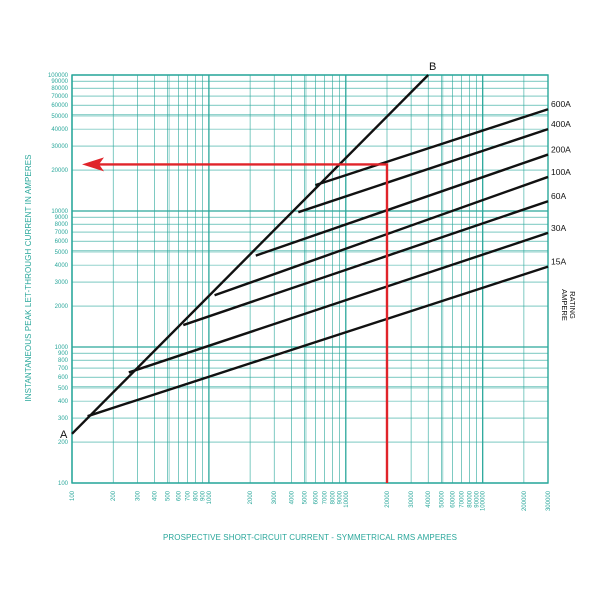 The height and width of the screenshot is (600, 600). Describe the element at coordinates (388, 498) in the screenshot. I see `x-tick-label: 20000` at that location.